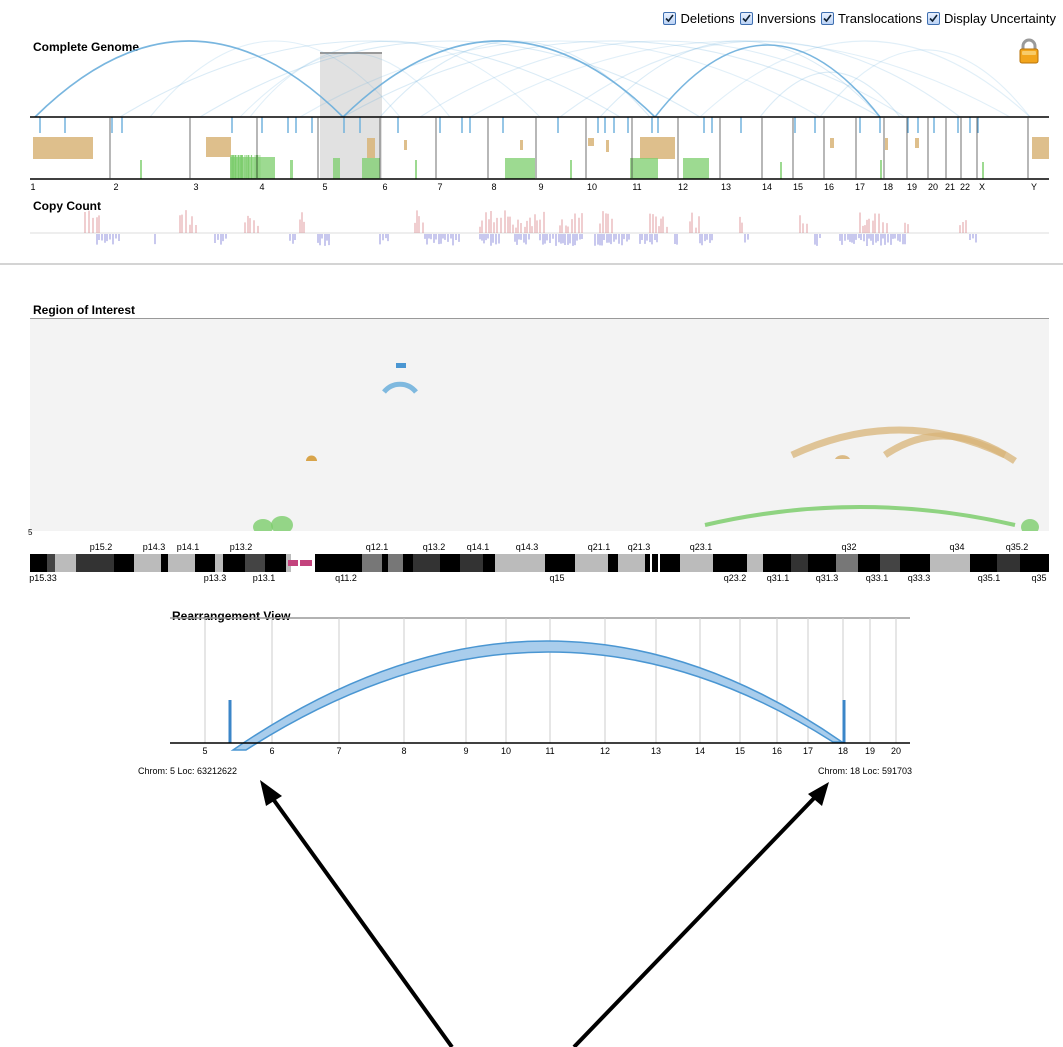  I want to click on chromosome-label-18: 18, so click(888, 187).